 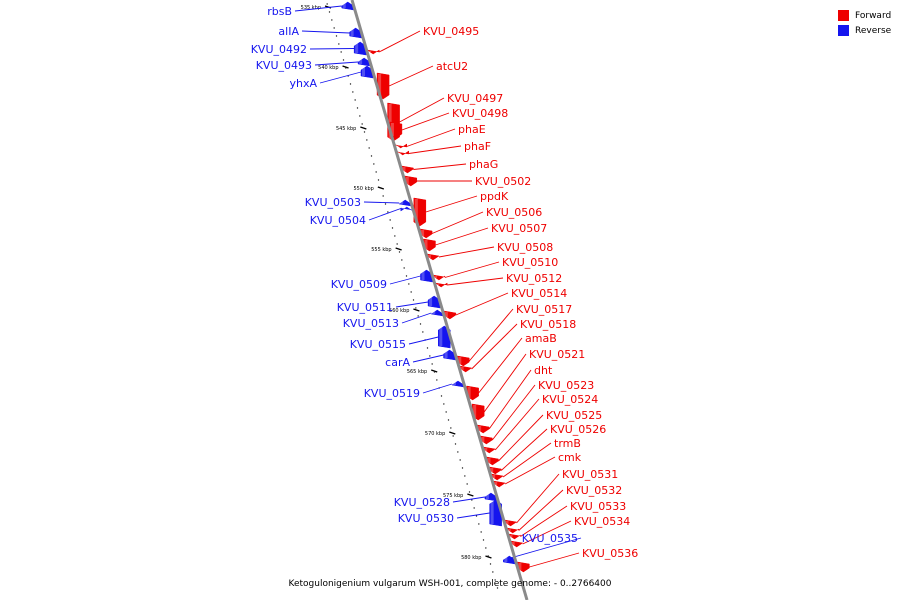 I want to click on gene-label: KVU_0526, so click(x=578, y=429).